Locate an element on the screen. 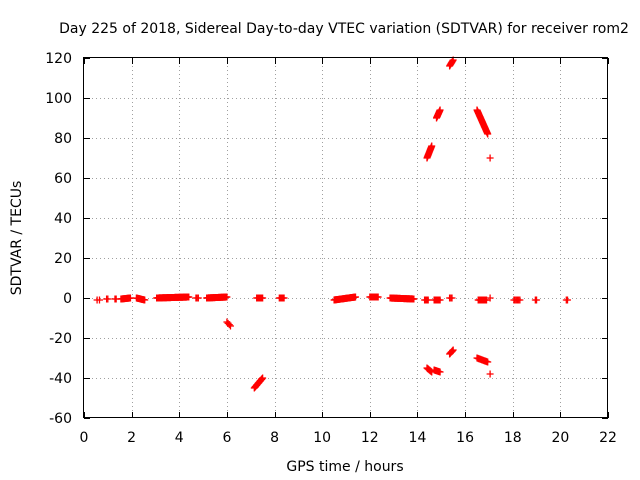 The height and width of the screenshot is (480, 640). x-axis-label: GPS time / hours is located at coordinates (344, 467).